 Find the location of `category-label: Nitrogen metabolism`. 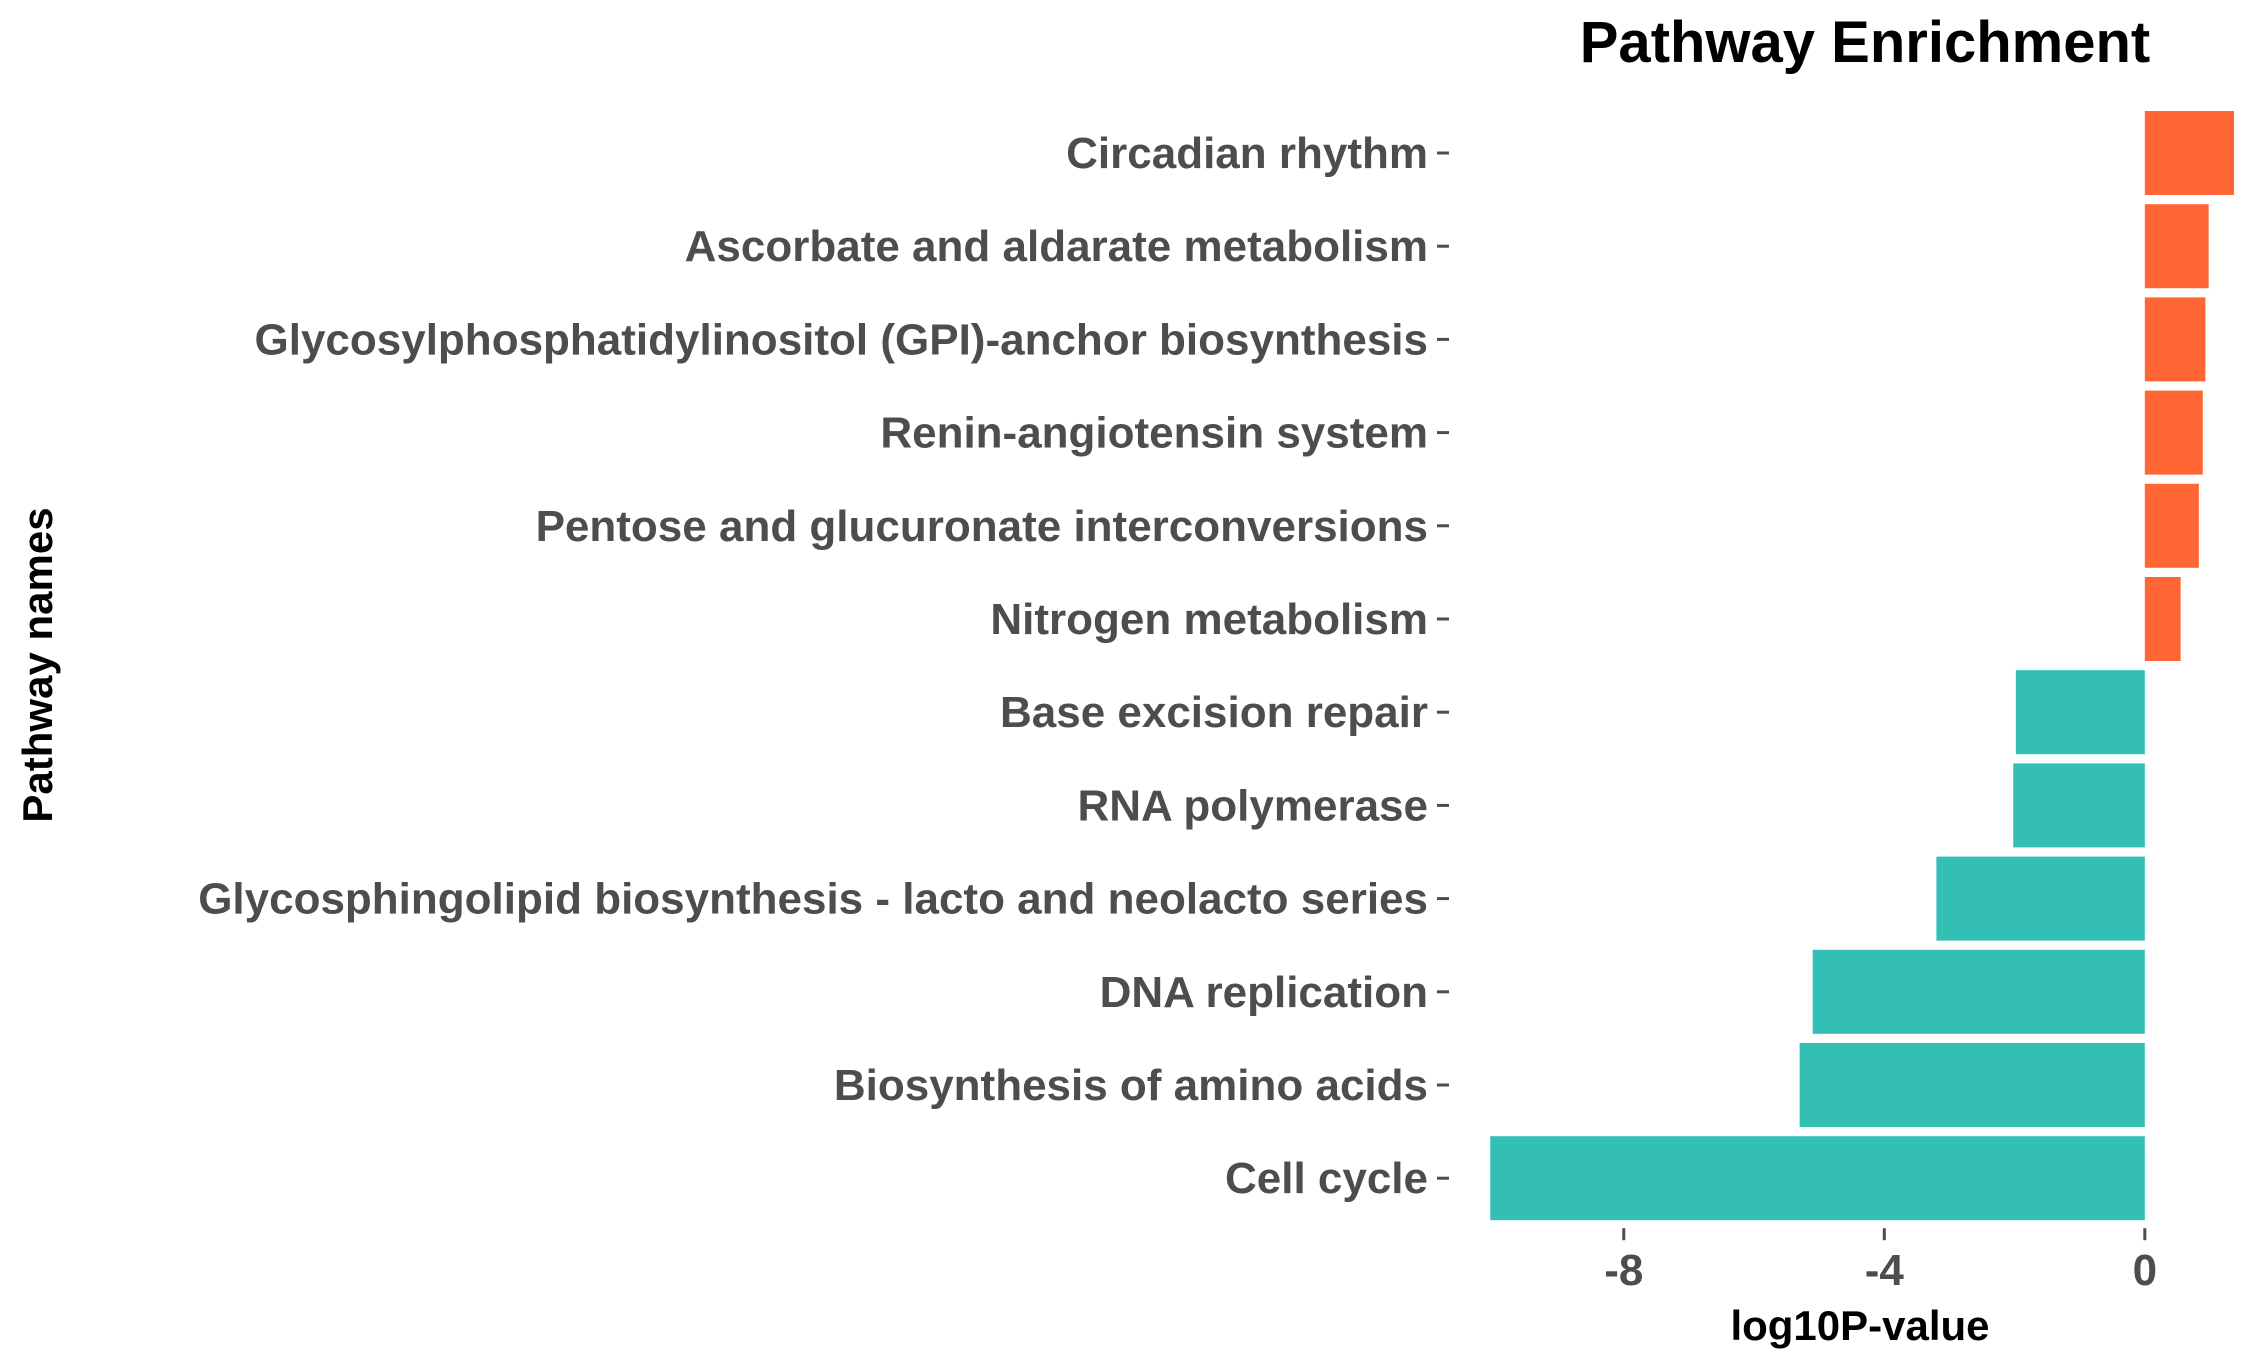

category-label: Nitrogen metabolism is located at coordinates (1209, 619).